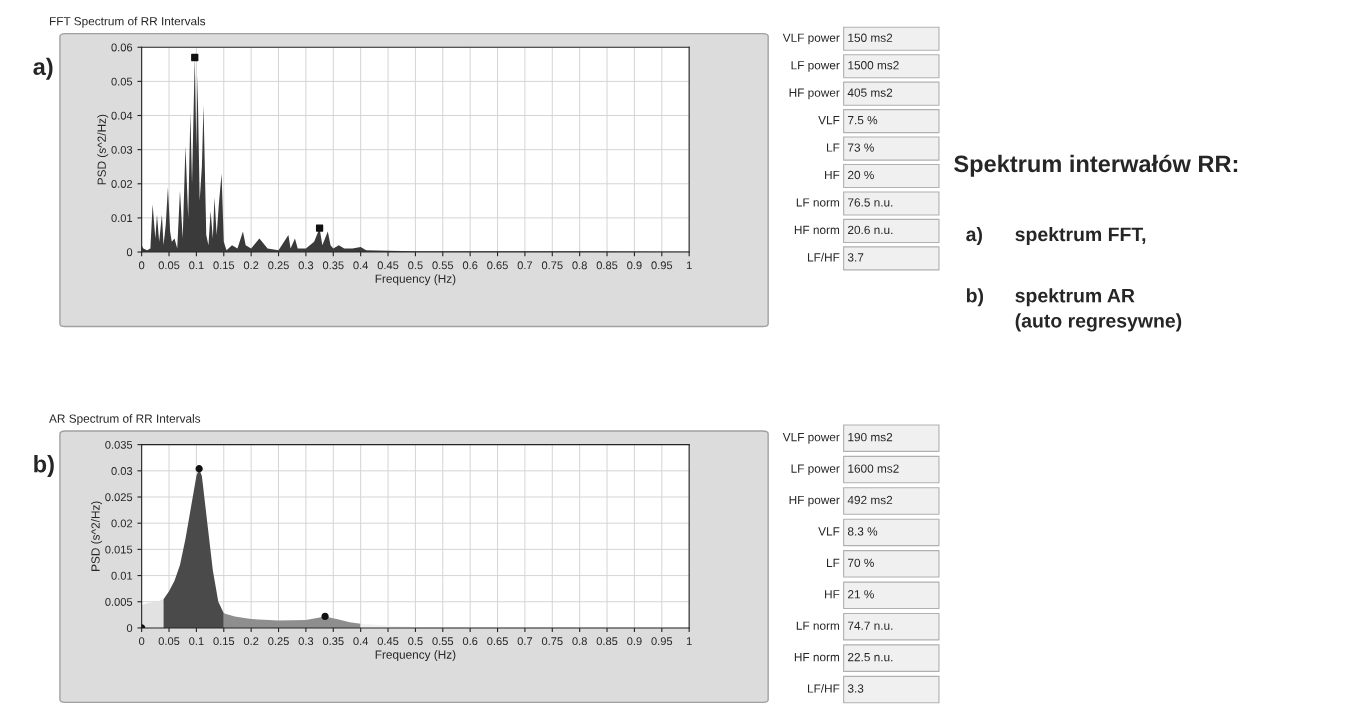  What do you see at coordinates (870, 92) in the screenshot?
I see `text: 405 ms2` at bounding box center [870, 92].